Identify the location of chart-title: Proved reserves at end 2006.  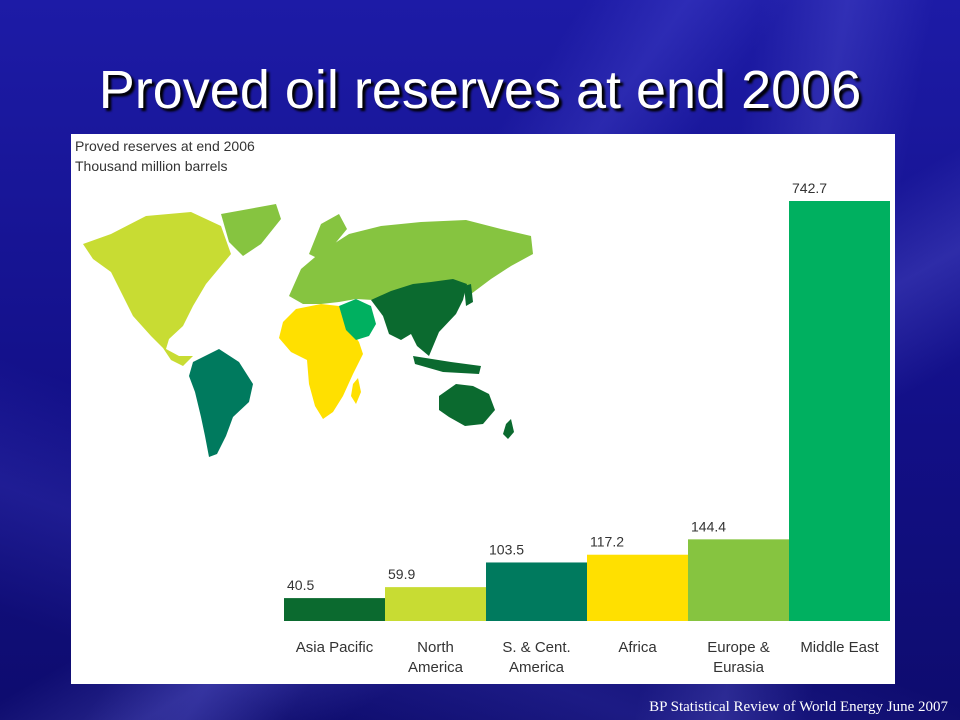
(165, 146).